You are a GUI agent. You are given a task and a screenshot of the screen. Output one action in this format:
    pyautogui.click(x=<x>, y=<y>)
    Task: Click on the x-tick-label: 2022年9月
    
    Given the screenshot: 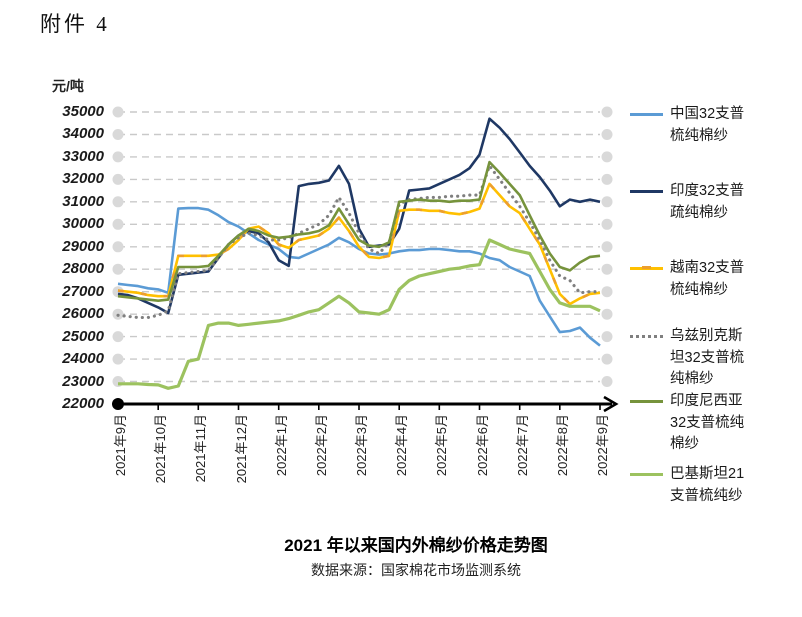 What is the action you would take?
    pyautogui.click(x=602, y=445)
    